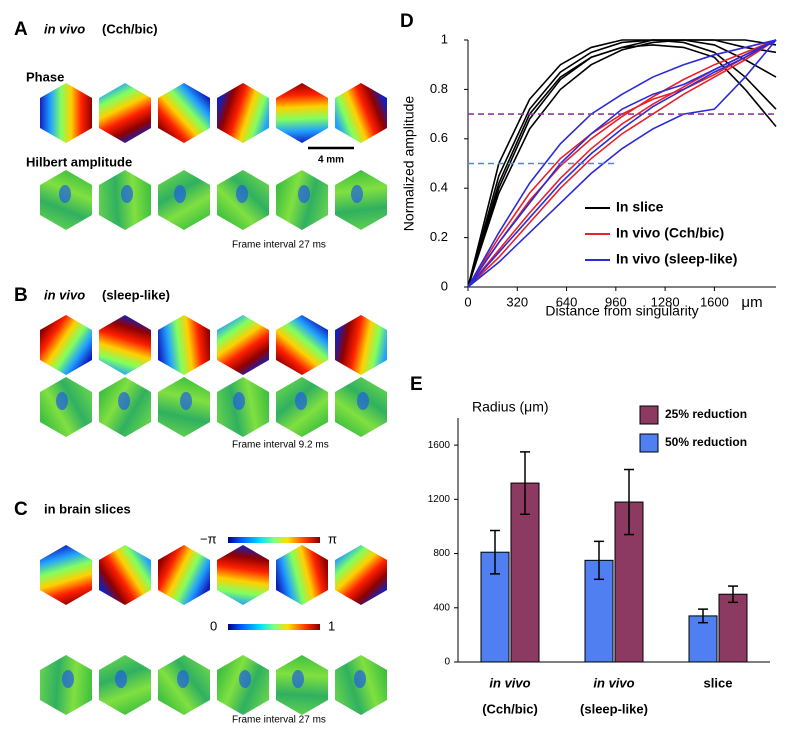 This screenshot has height=732, width=800. What do you see at coordinates (706, 414) in the screenshot?
I see `legend-label: 25% reduction` at bounding box center [706, 414].